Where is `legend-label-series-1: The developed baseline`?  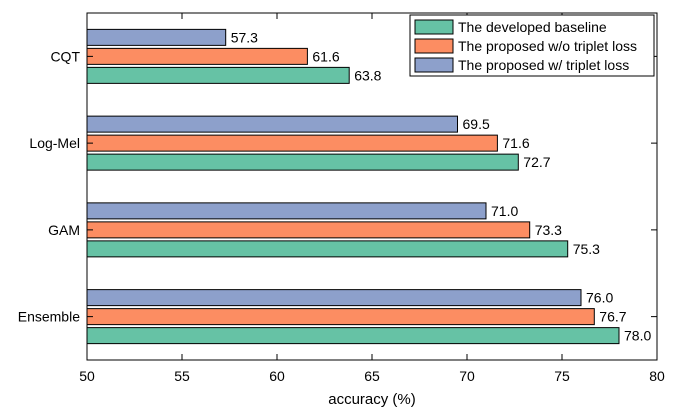
legend-label-series-1: The developed baseline is located at coordinates (532, 27).